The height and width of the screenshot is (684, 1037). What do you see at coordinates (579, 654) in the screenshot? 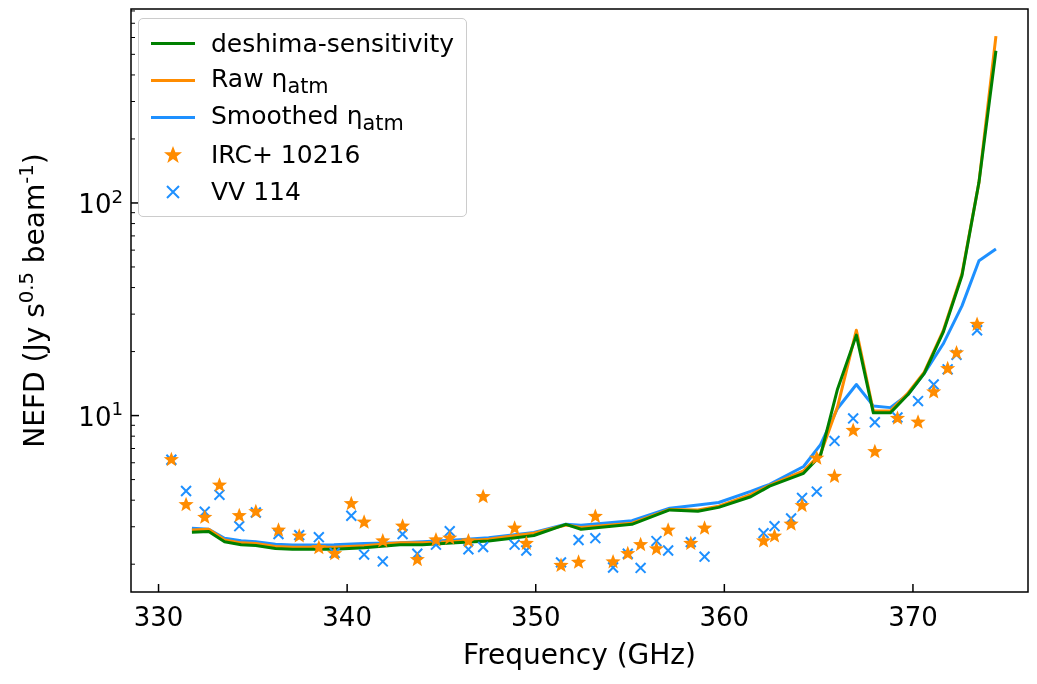
I see `x-axis-title: Frequency (GHz)` at bounding box center [579, 654].